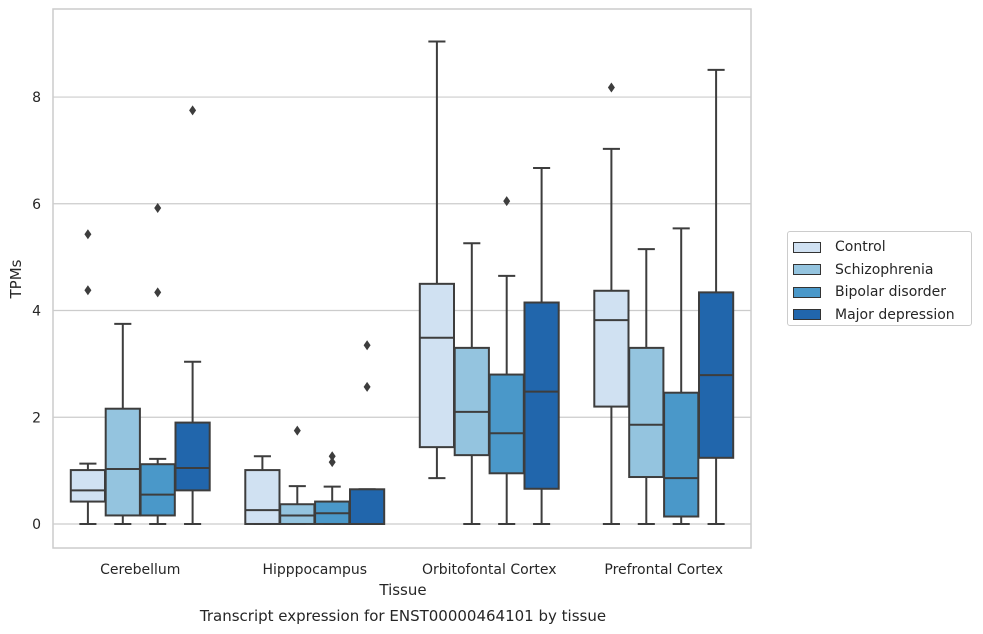 This screenshot has width=983, height=634. Describe the element at coordinates (891, 292) in the screenshot. I see `legend-label: Bipolar disorder` at that location.